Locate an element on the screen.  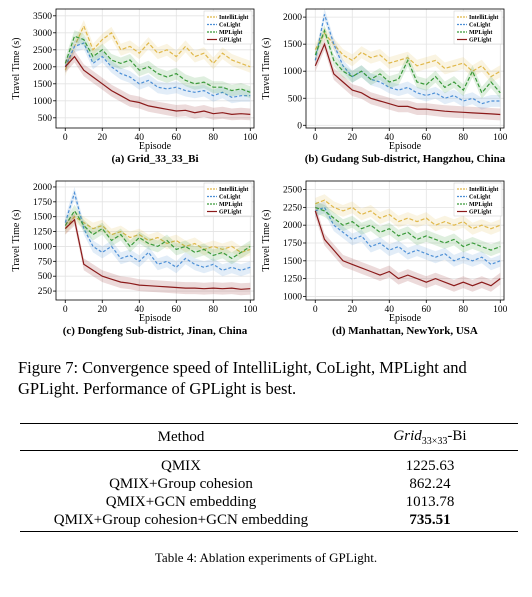
subplot-title: (a) Grid_33_33_Bi is located at coordinates (154, 159).